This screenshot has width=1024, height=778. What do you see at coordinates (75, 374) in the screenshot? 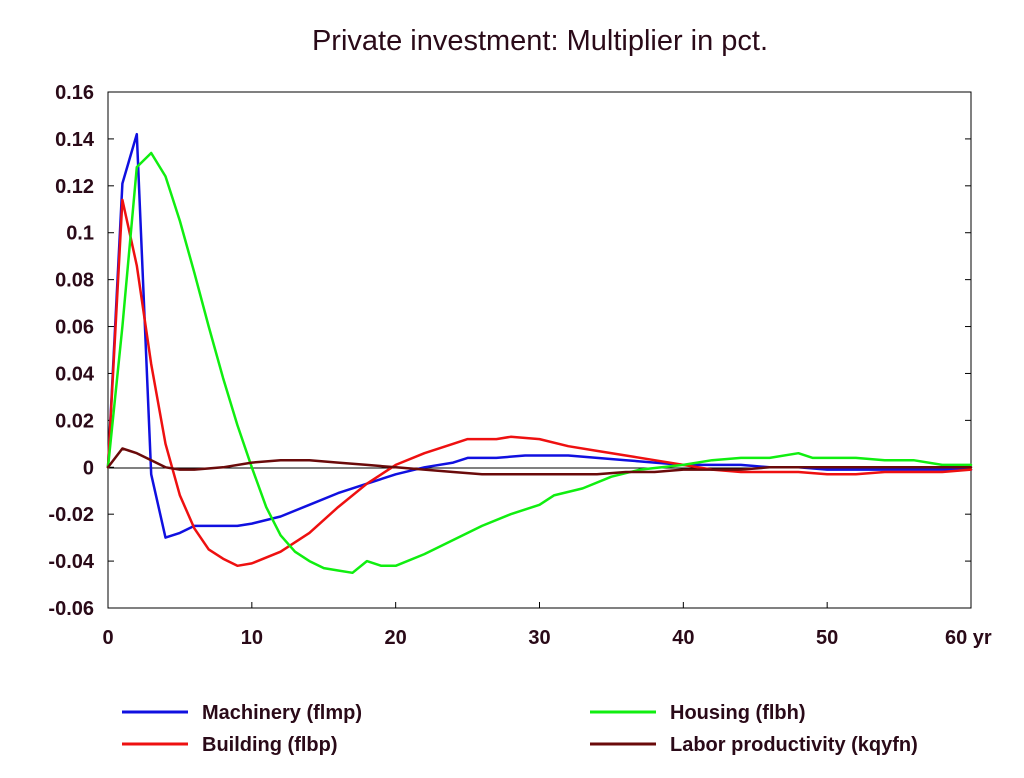
I see `y-tick-label: 0.04` at bounding box center [75, 374].